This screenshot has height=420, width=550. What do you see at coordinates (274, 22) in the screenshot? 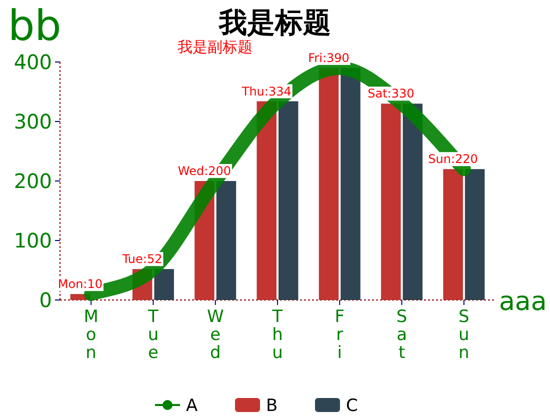
I see `chart-title: 我是标题` at bounding box center [274, 22].